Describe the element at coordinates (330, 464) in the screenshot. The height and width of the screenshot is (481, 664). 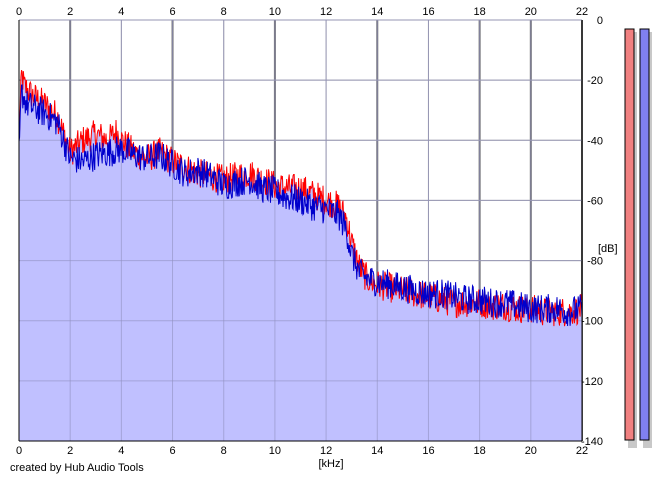
I see `x-axis-label: [kHz]` at that location.